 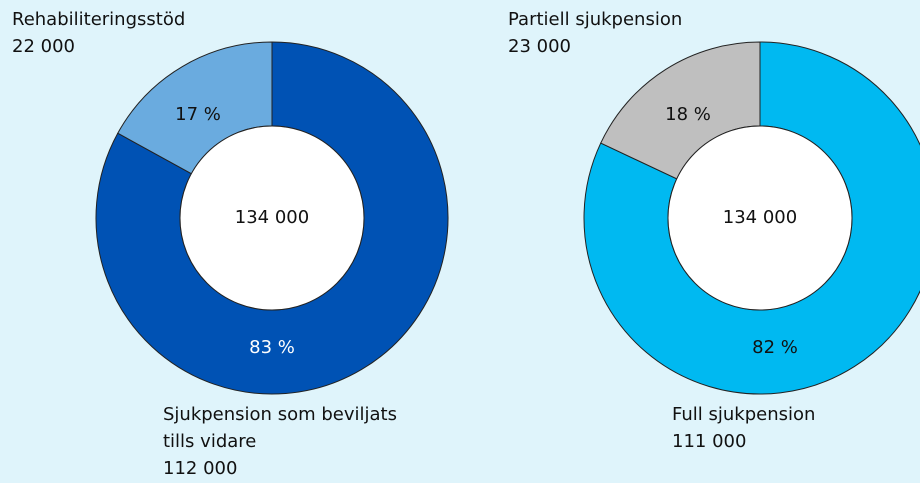 What do you see at coordinates (709, 441) in the screenshot?
I see `count-label: 111 000` at bounding box center [709, 441].